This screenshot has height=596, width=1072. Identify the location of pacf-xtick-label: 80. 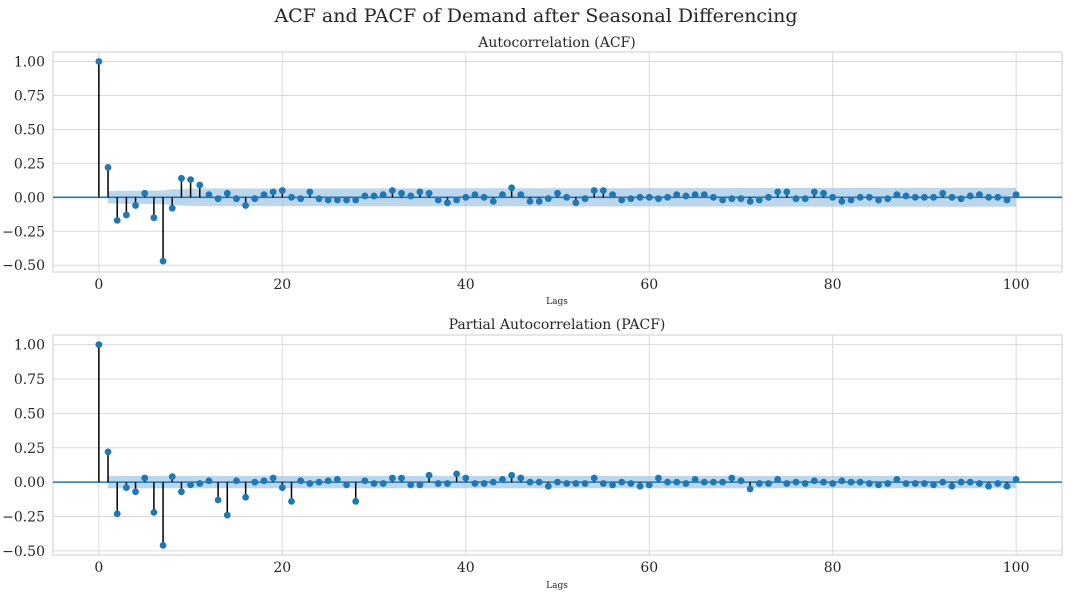
(833, 568).